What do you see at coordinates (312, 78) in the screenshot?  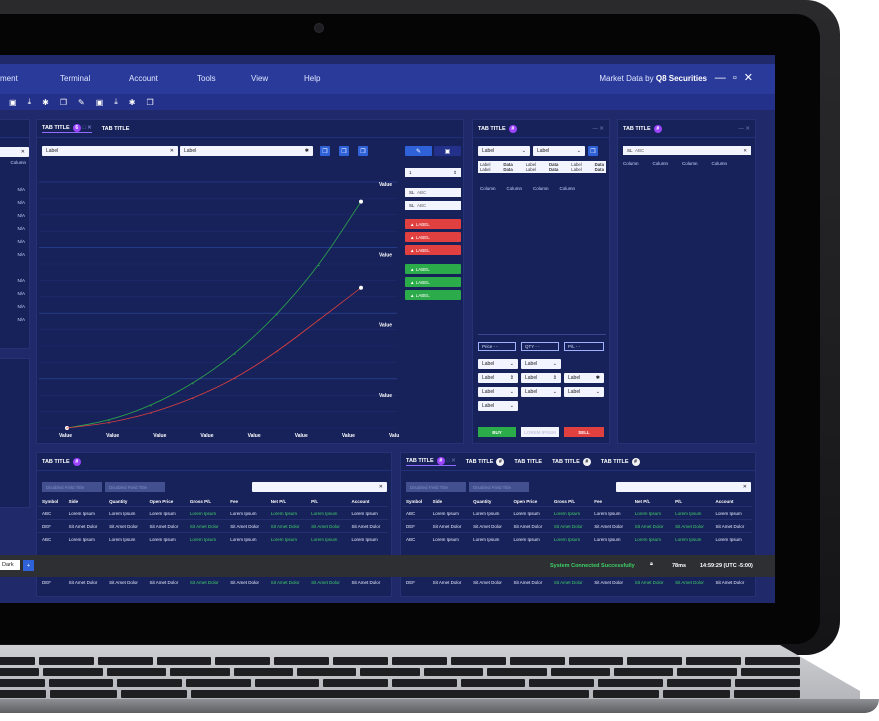 I see `menu-item-help: Help` at bounding box center [312, 78].